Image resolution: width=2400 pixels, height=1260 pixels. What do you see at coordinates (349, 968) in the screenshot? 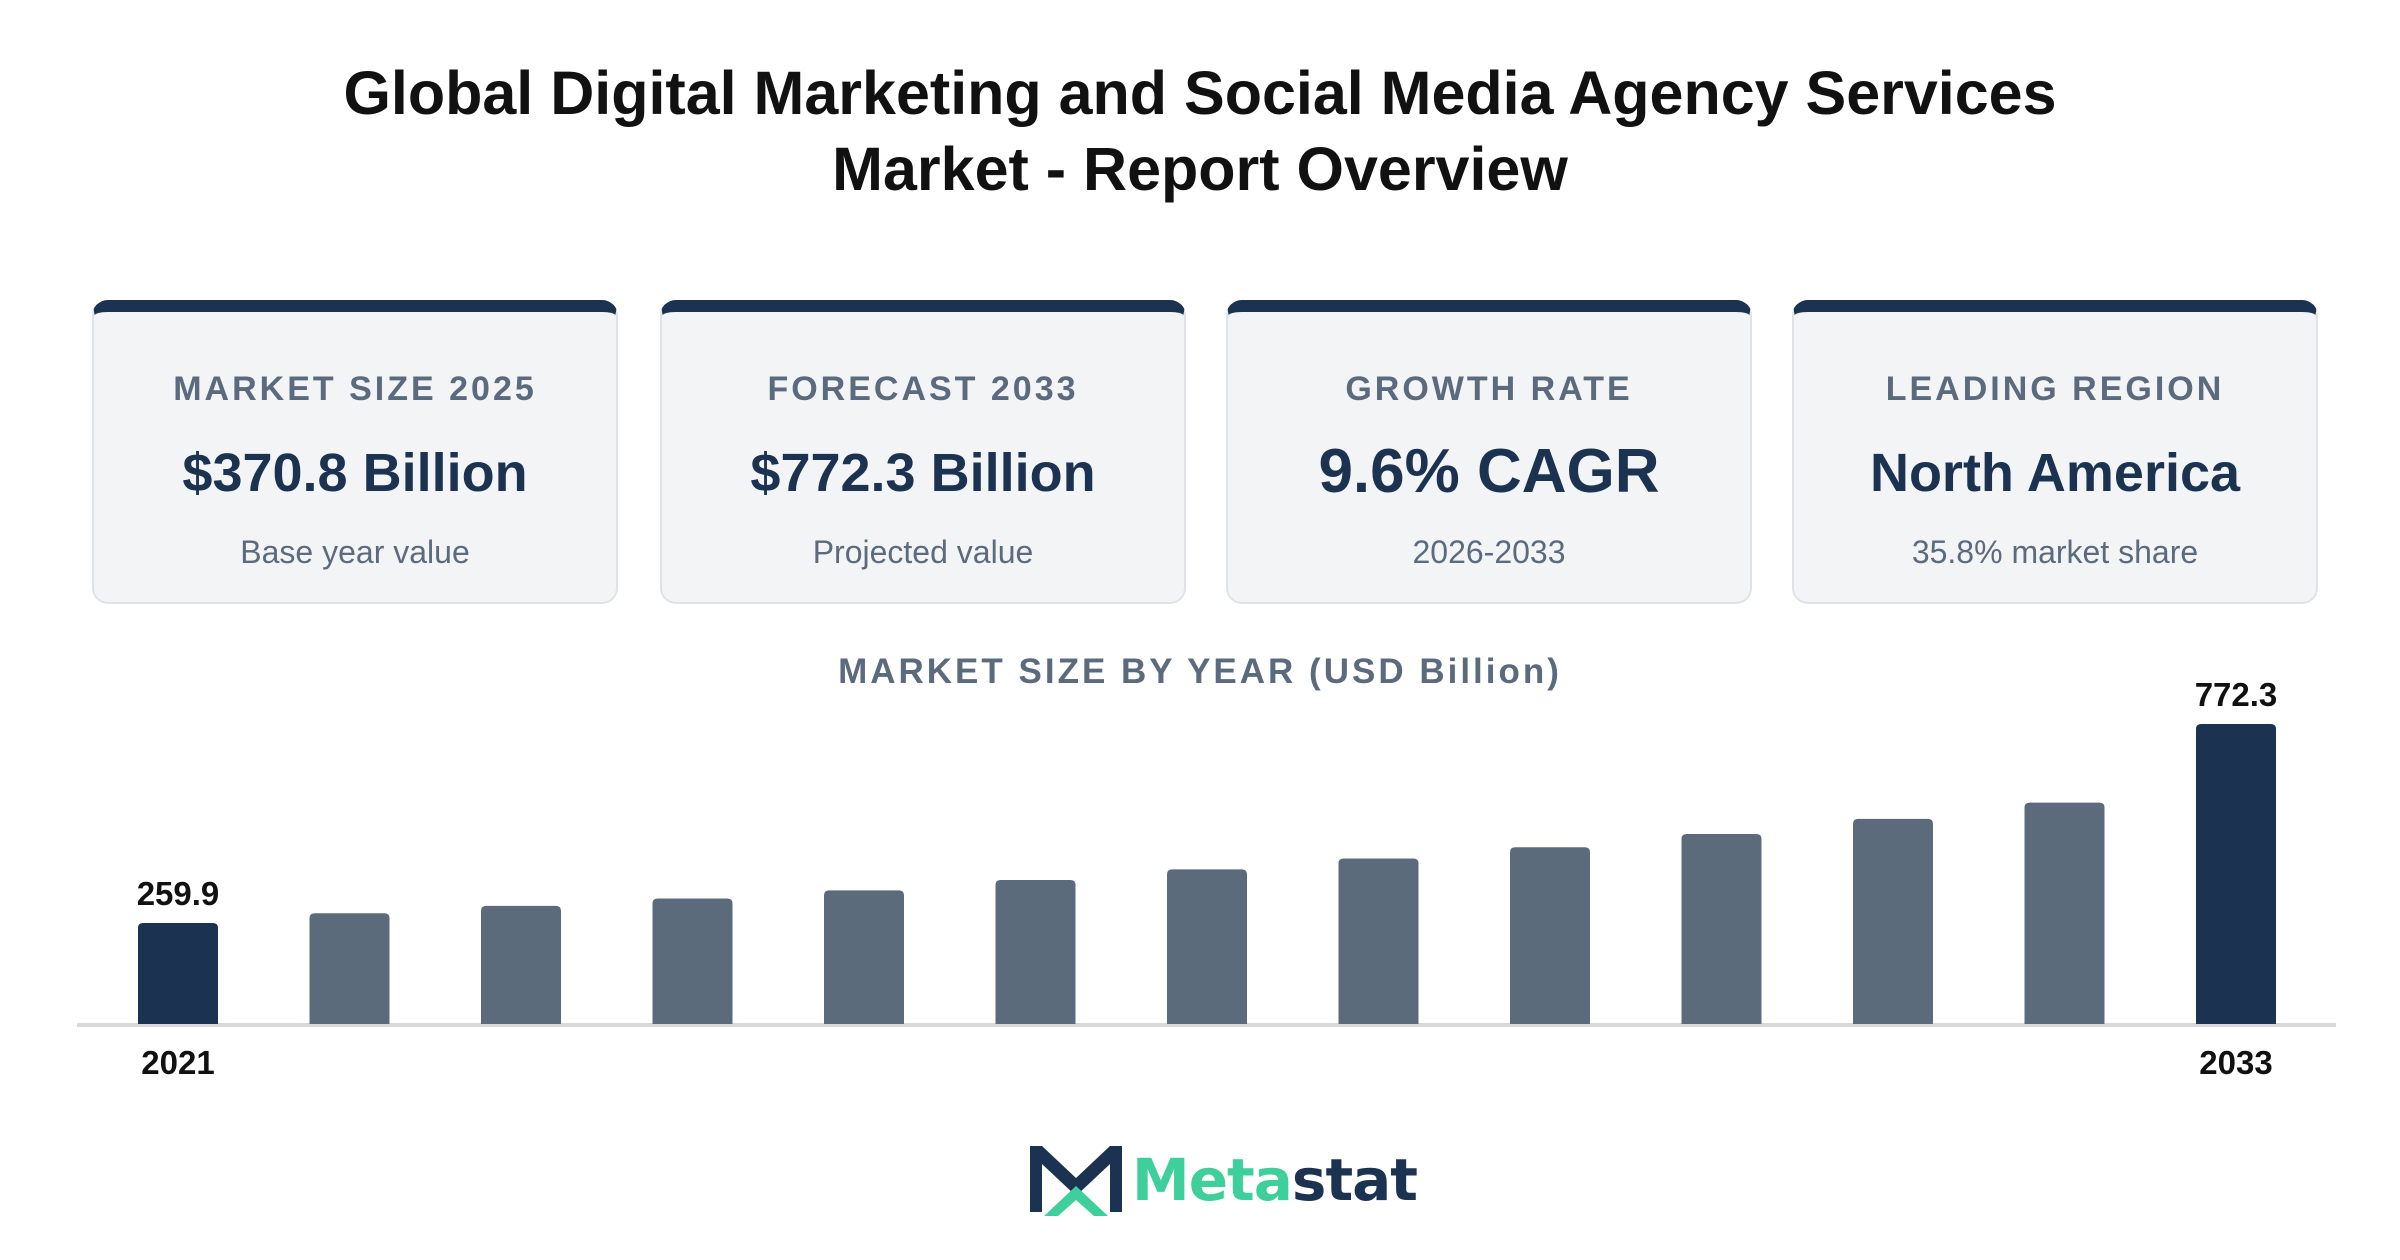
I see `bar-2022` at bounding box center [349, 968].